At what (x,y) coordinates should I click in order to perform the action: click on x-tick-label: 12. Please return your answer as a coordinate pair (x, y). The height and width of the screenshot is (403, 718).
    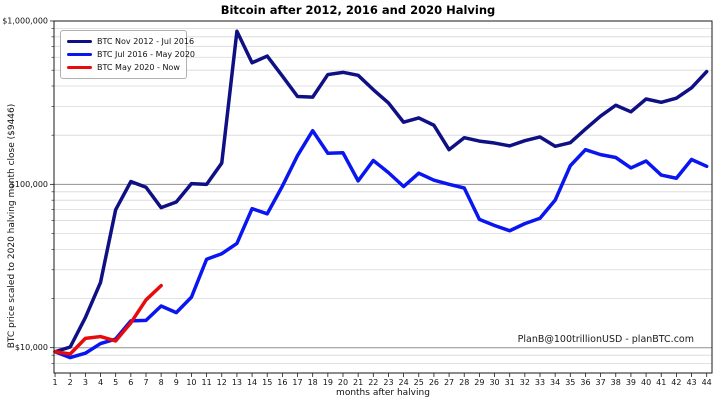
    Looking at the image, I should click on (222, 382).